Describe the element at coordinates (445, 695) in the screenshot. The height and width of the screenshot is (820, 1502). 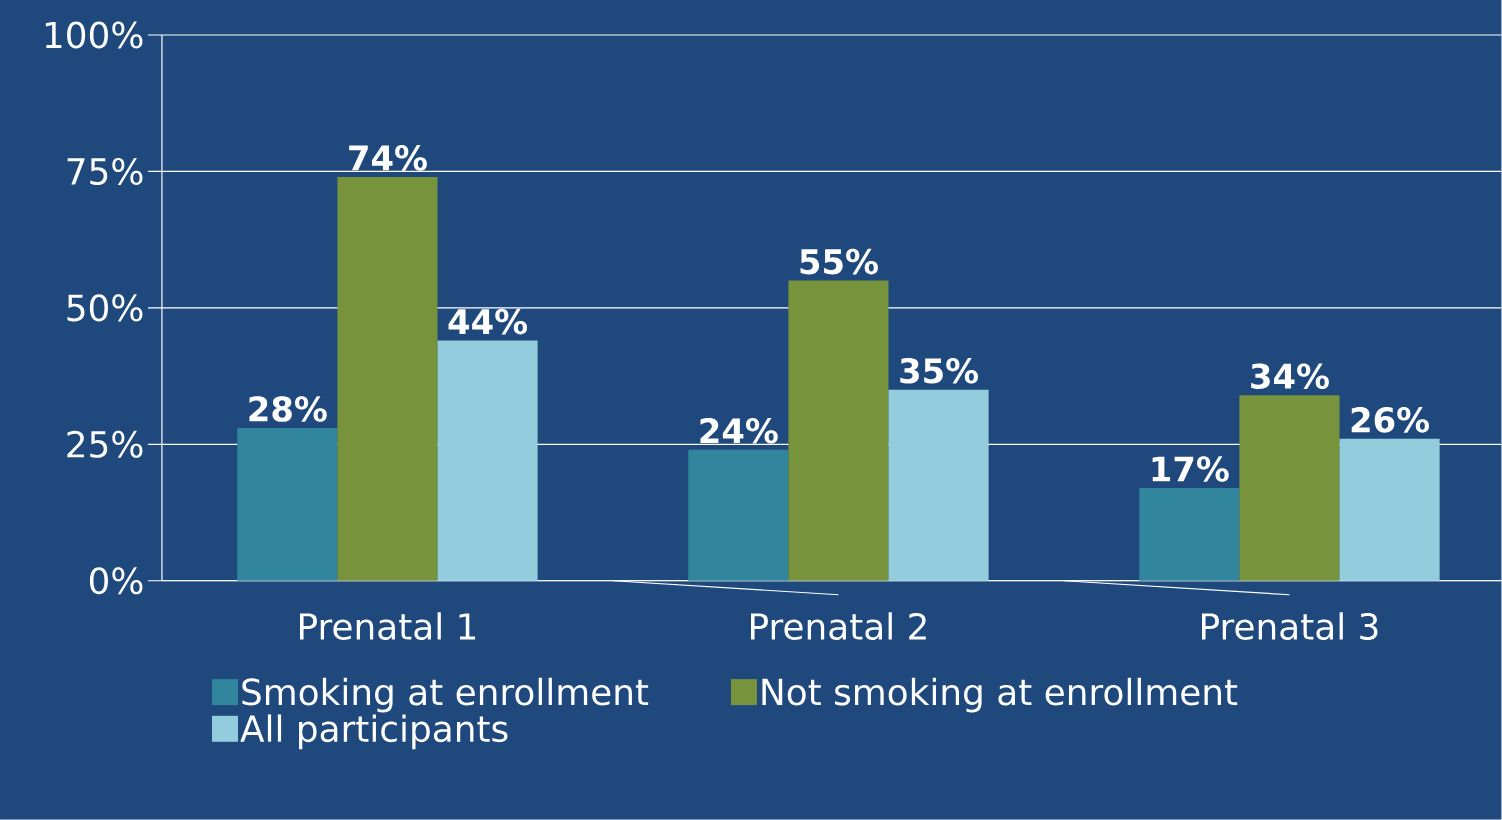
I see `legend-label: Smoking at enrollment` at that location.